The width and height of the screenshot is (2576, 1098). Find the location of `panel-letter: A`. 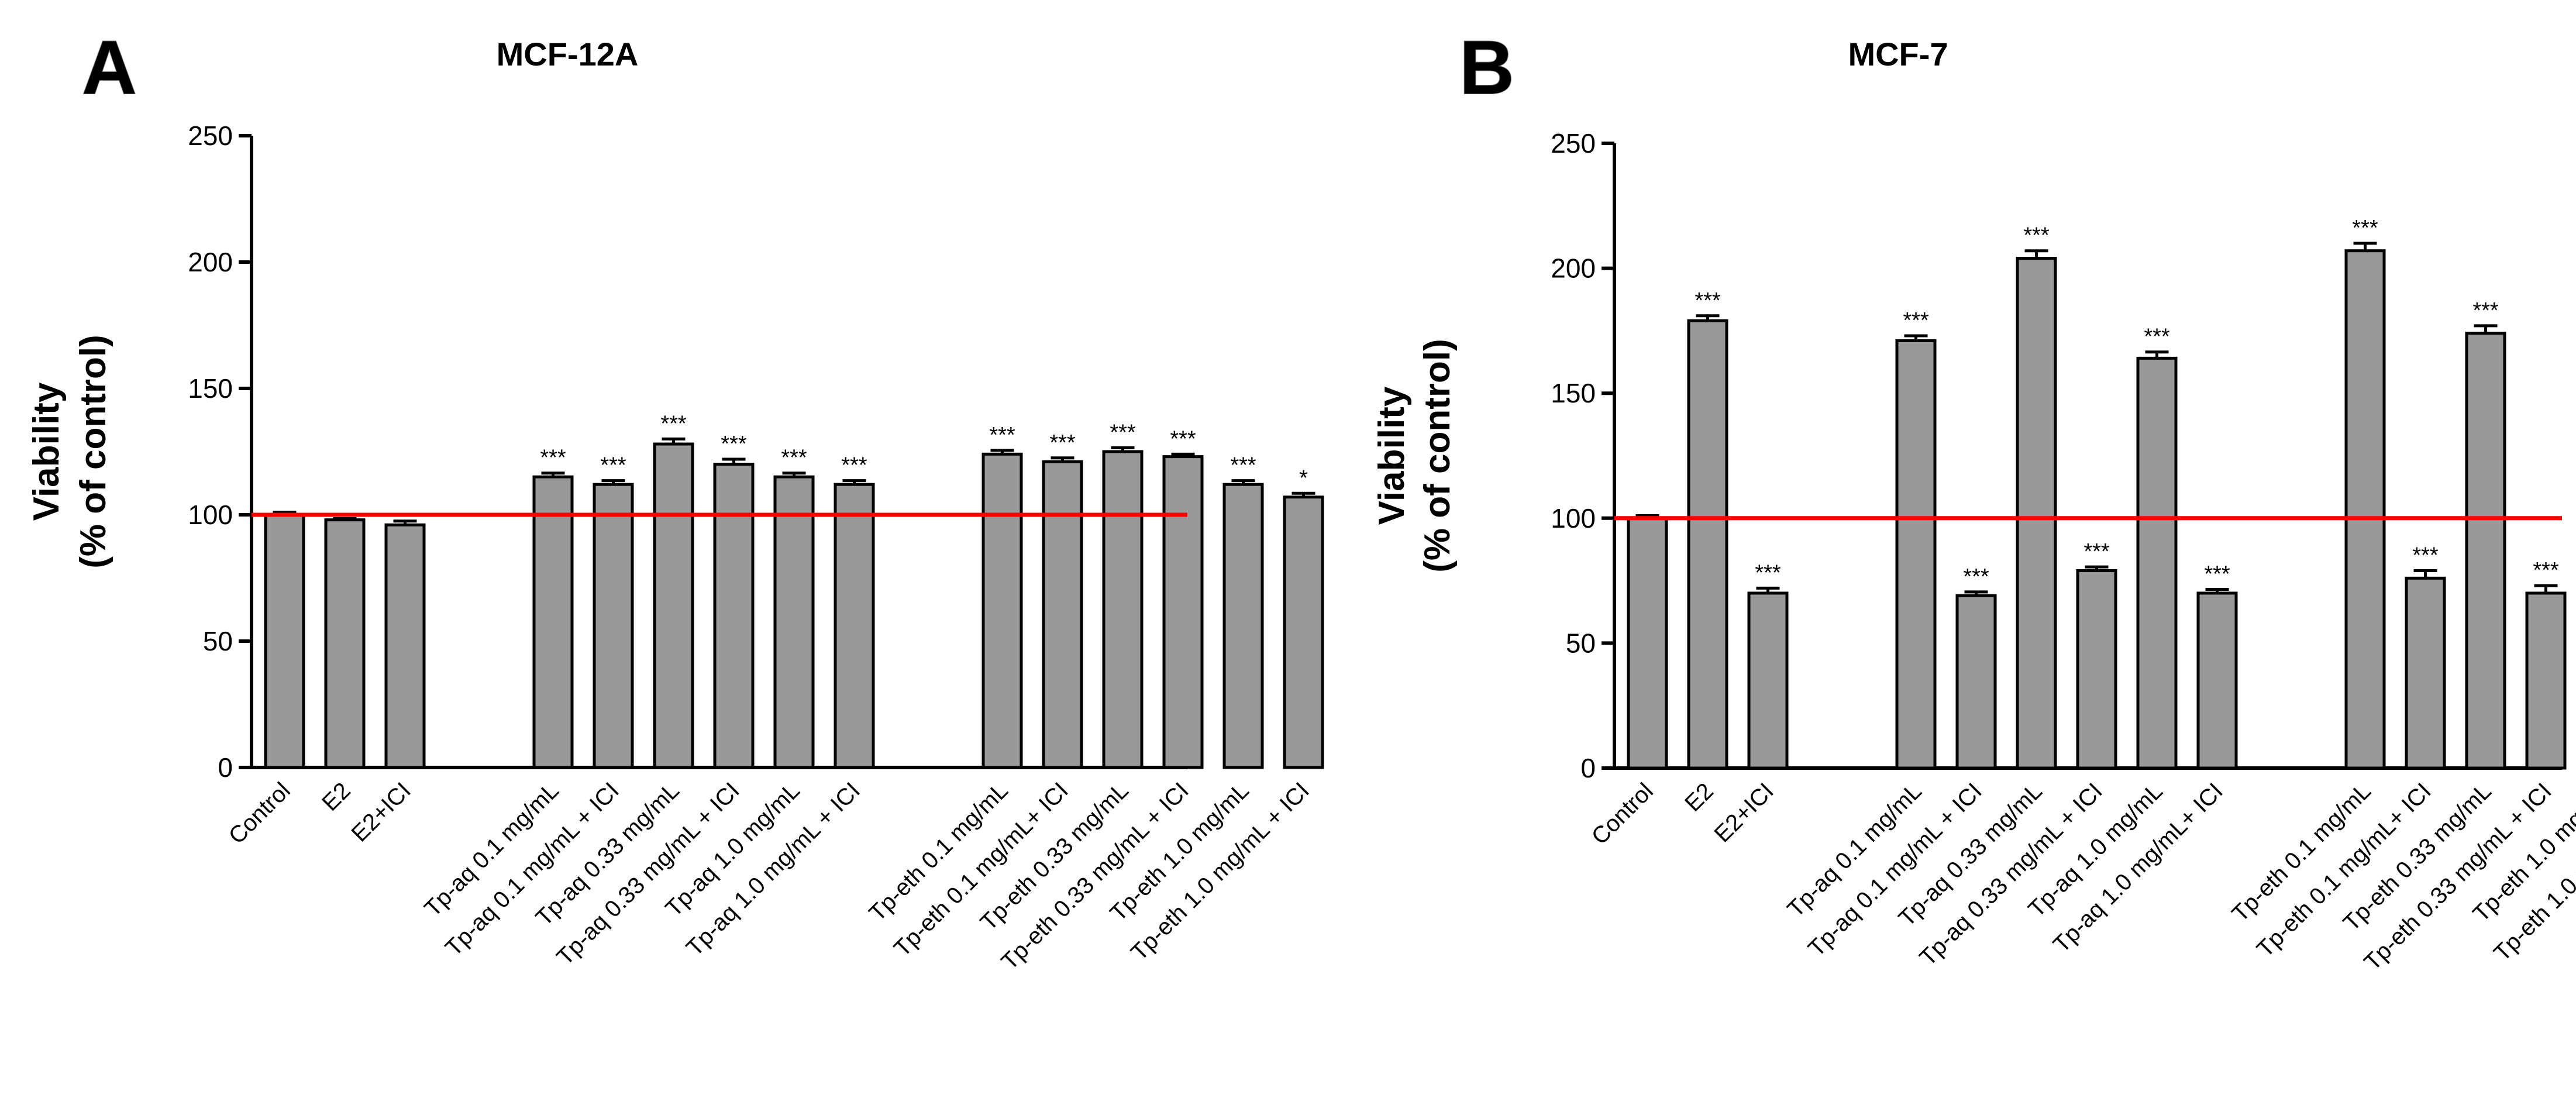

panel-letter: A is located at coordinates (109, 67).